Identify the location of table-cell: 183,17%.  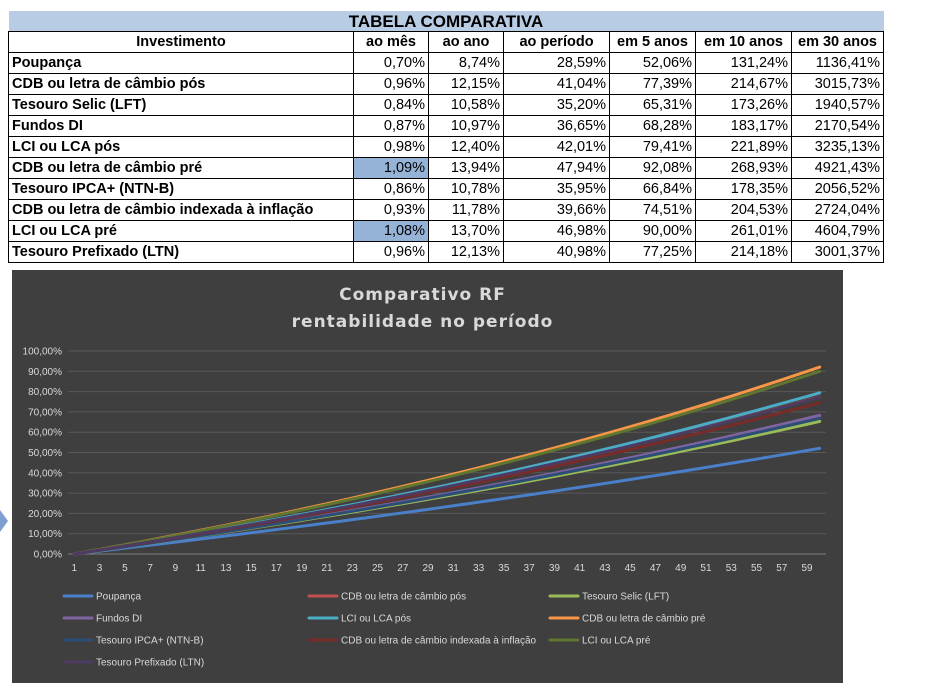
(743, 126).